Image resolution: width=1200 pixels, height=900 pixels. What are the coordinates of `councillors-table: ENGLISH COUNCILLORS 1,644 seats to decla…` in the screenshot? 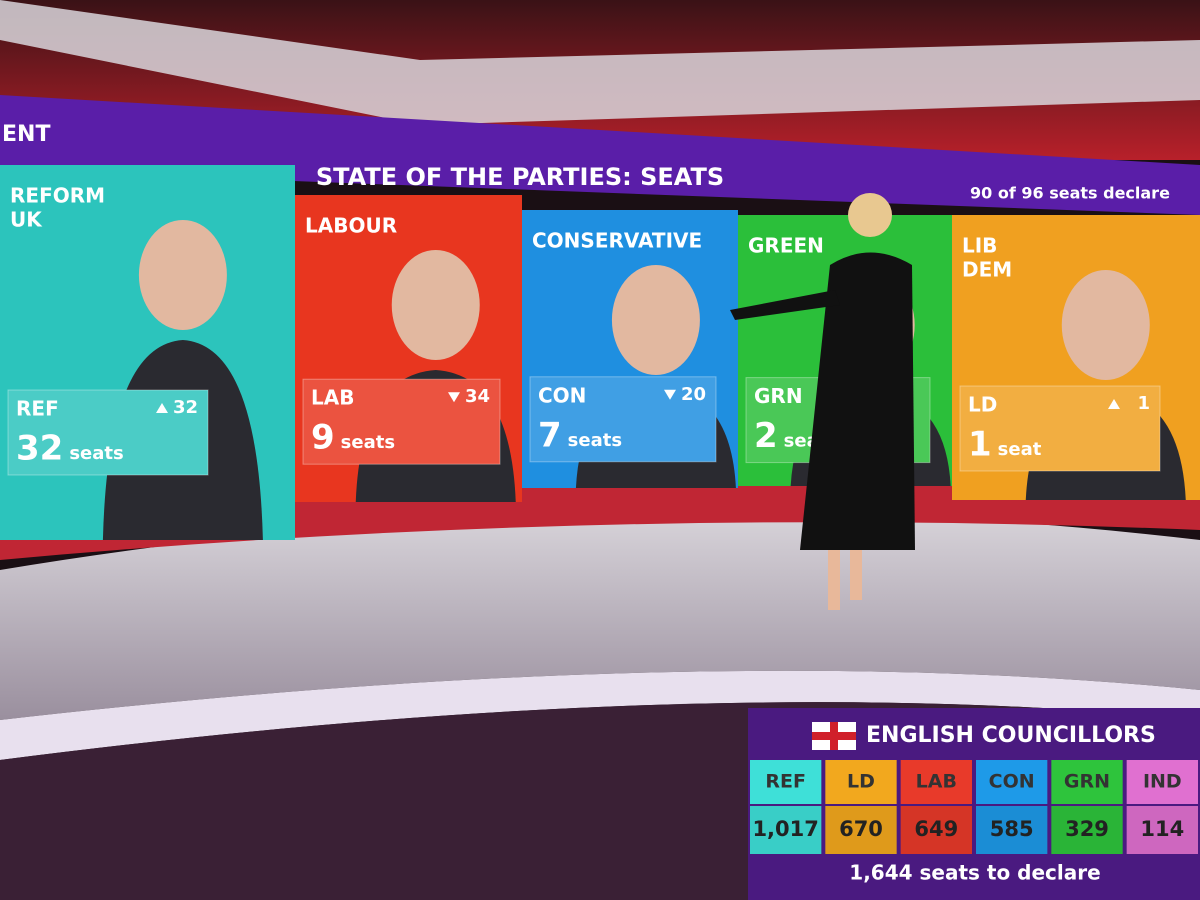 It's located at (974, 804).